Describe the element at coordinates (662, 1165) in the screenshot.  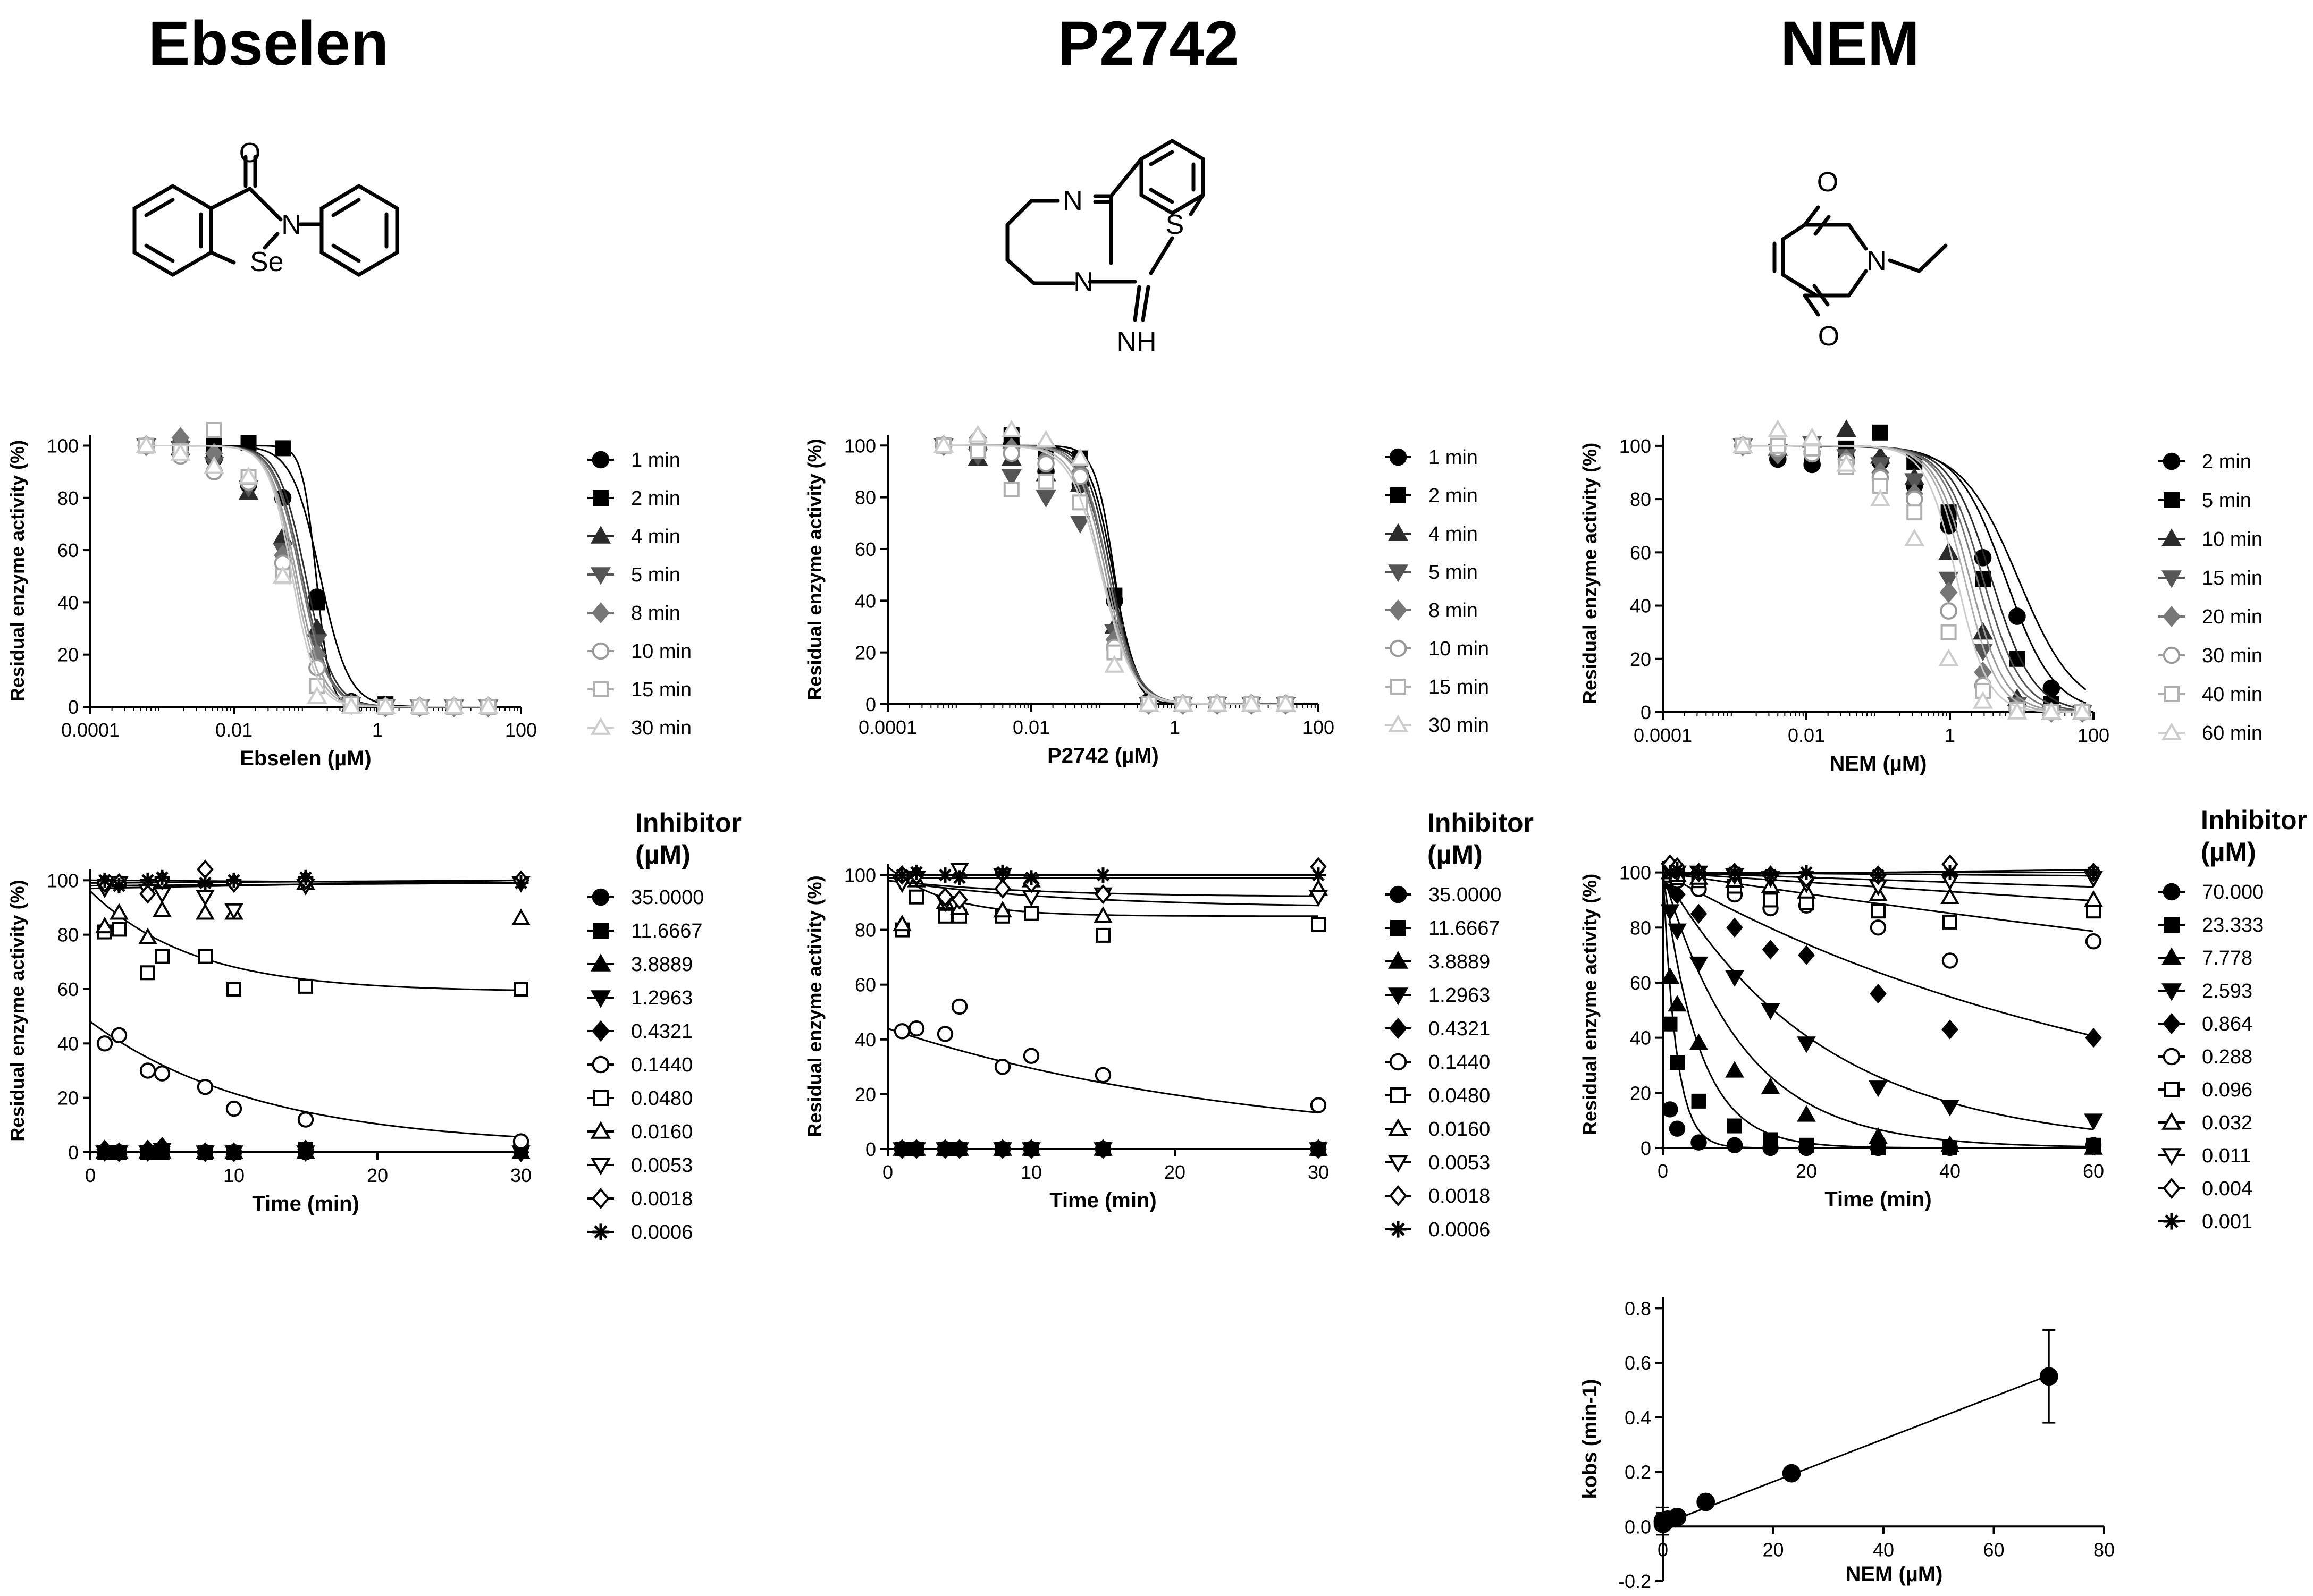
I see `ebselen_time-legend-label: 0.0053` at that location.